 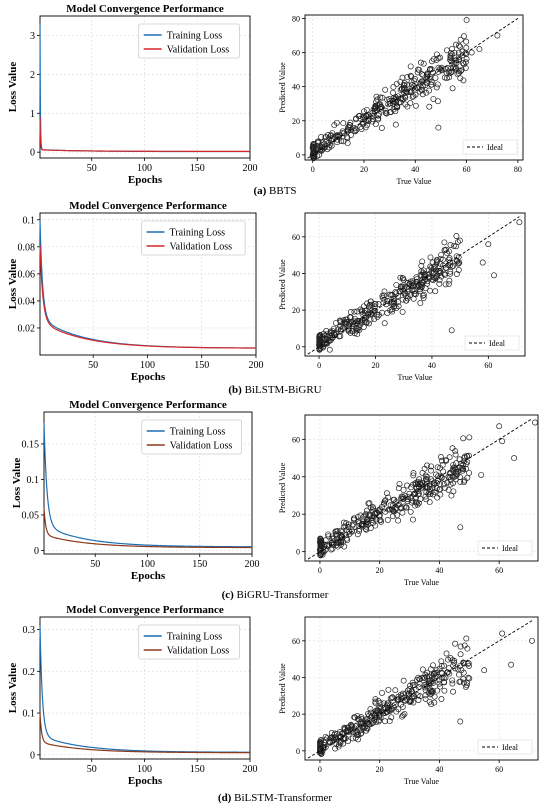 I want to click on legend: Training Loss Validation Loss, so click(x=193, y=238).